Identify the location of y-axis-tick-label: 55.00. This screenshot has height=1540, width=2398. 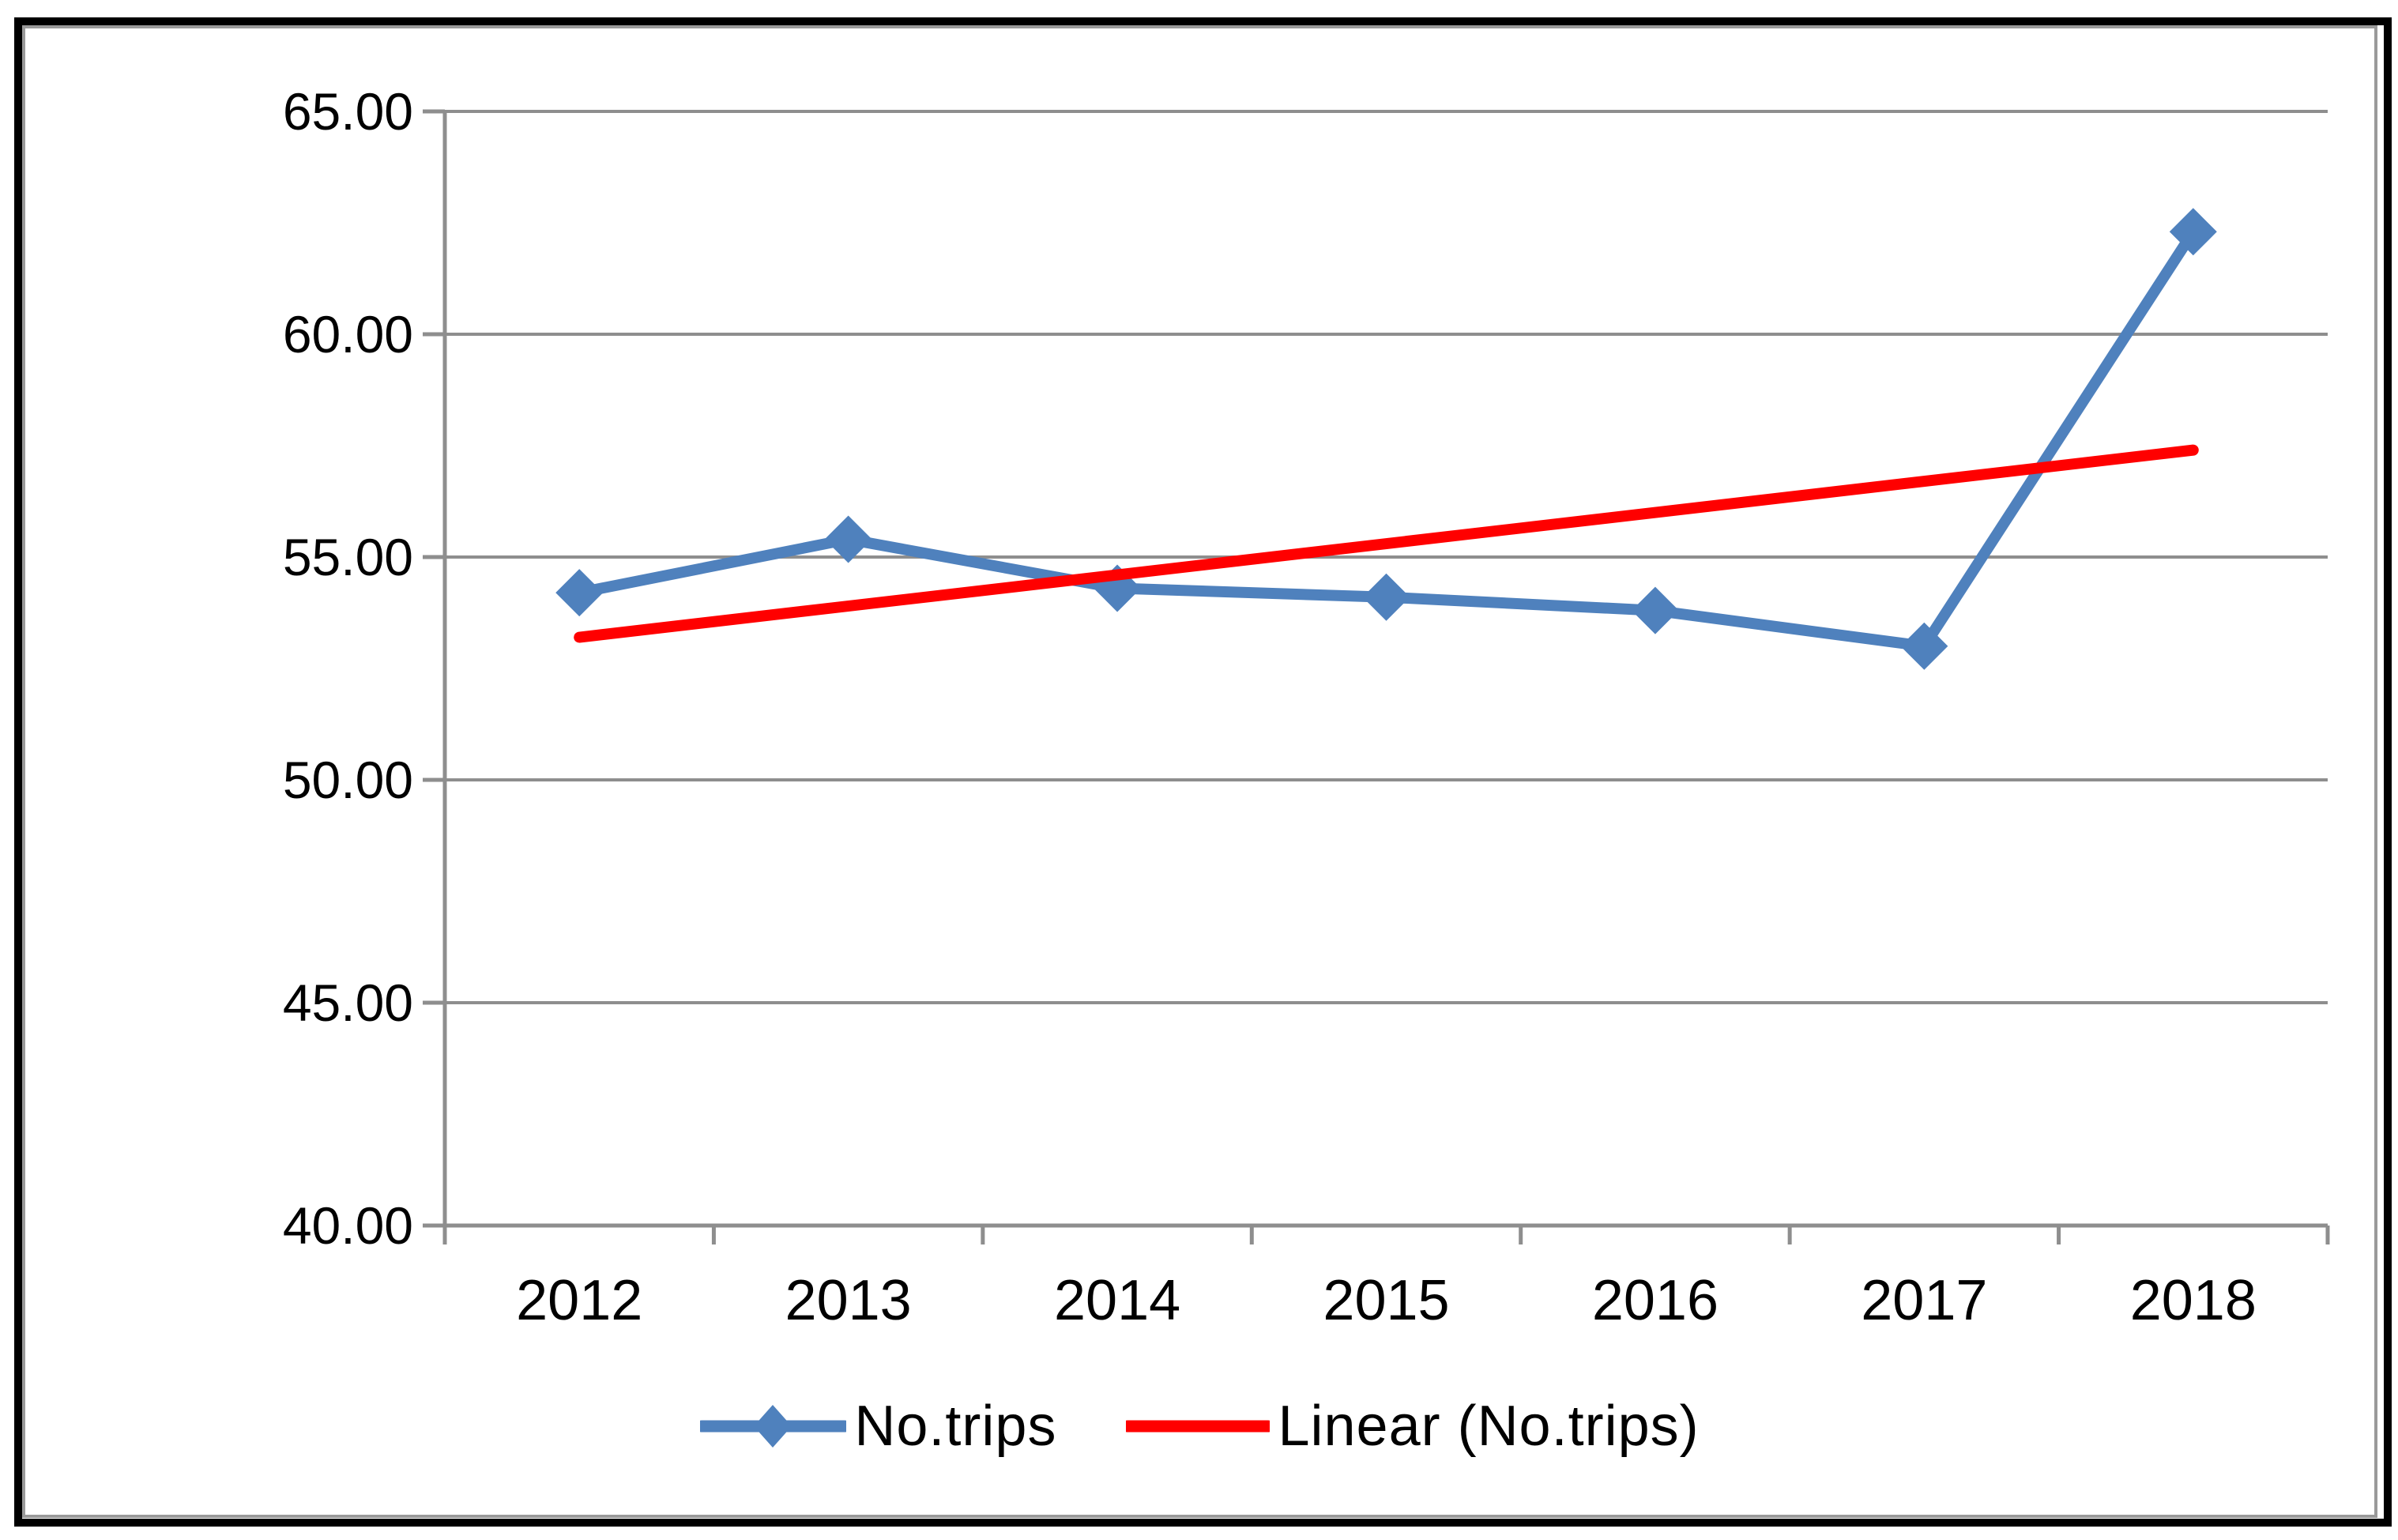
(348, 557).